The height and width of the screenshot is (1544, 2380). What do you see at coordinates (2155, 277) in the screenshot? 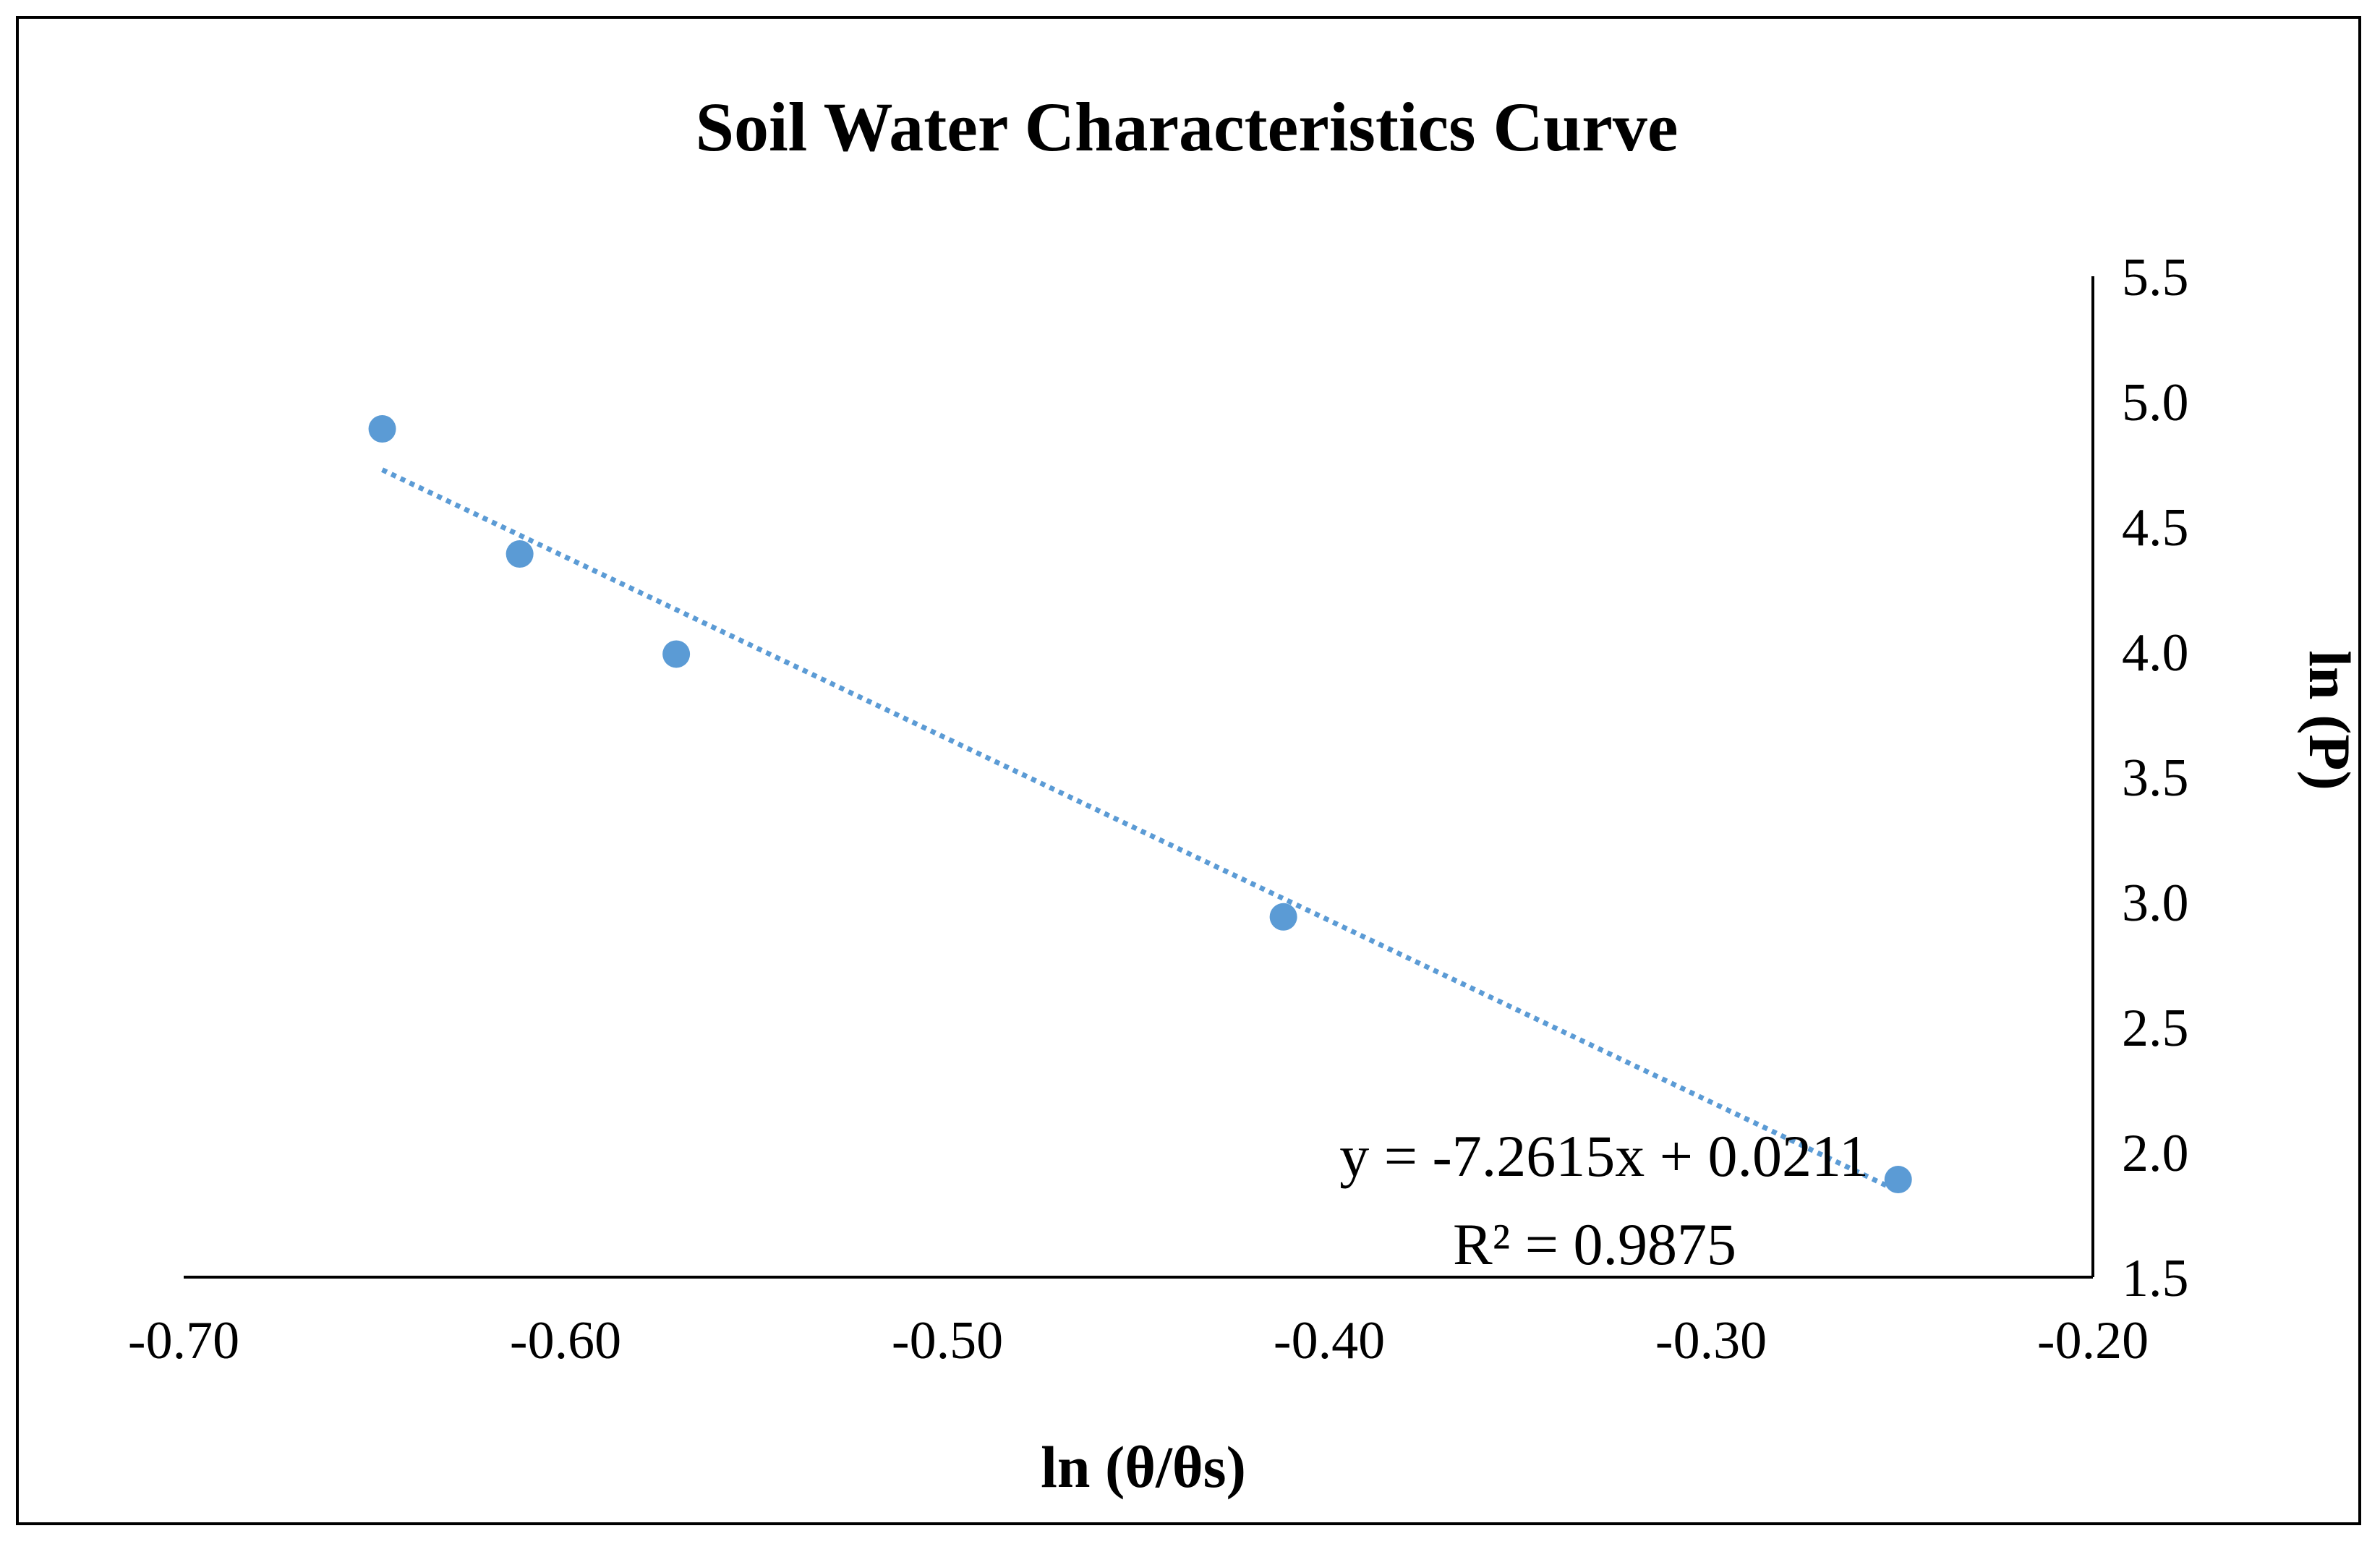
I see `y-tick-label: 5.5` at bounding box center [2155, 277].